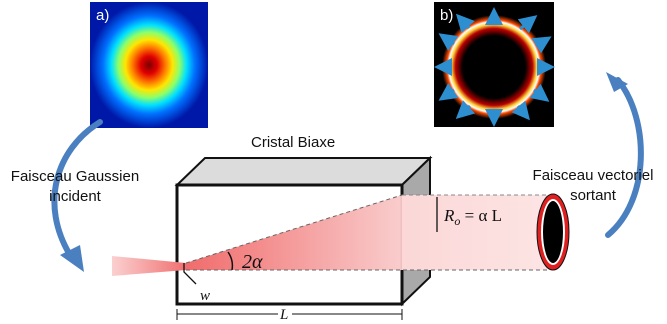  I want to click on length-label: L, so click(283, 315).